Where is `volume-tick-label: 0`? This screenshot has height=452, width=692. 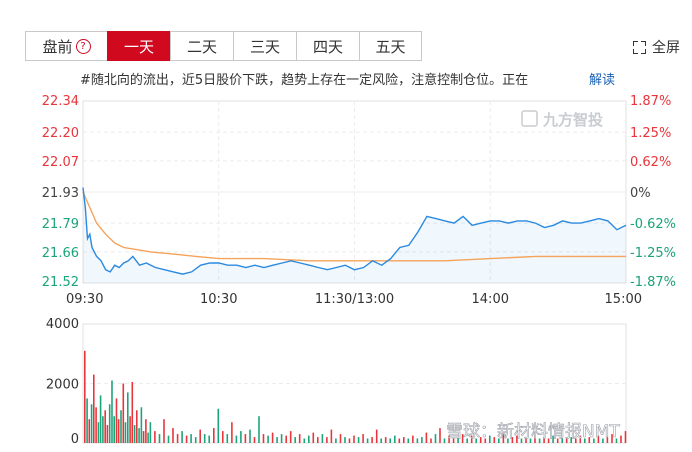
volume-tick-label: 0 is located at coordinates (75, 439).